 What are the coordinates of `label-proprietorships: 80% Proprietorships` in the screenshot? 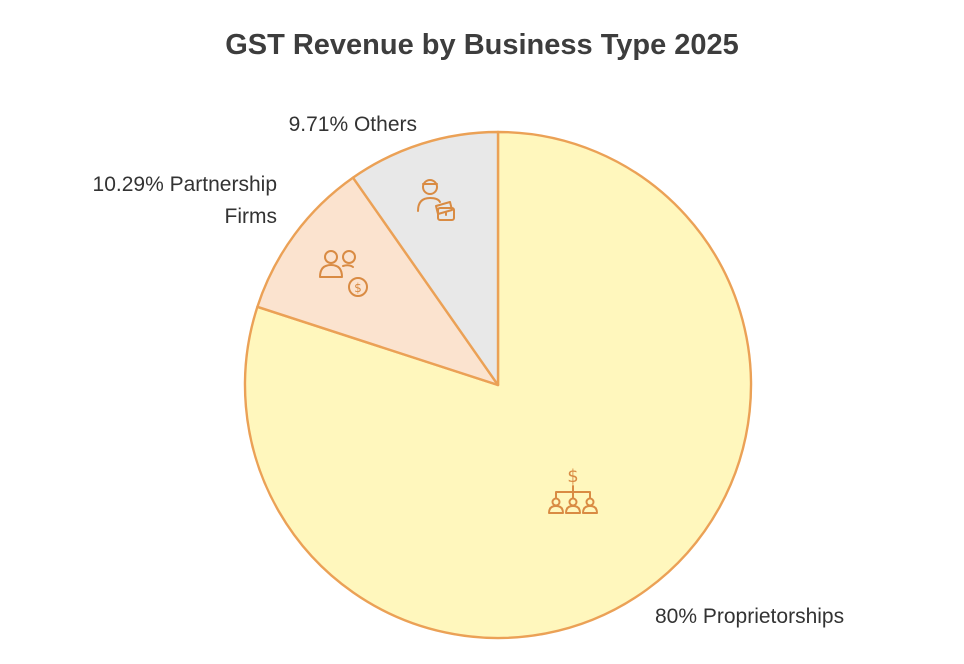 It's located at (749, 616).